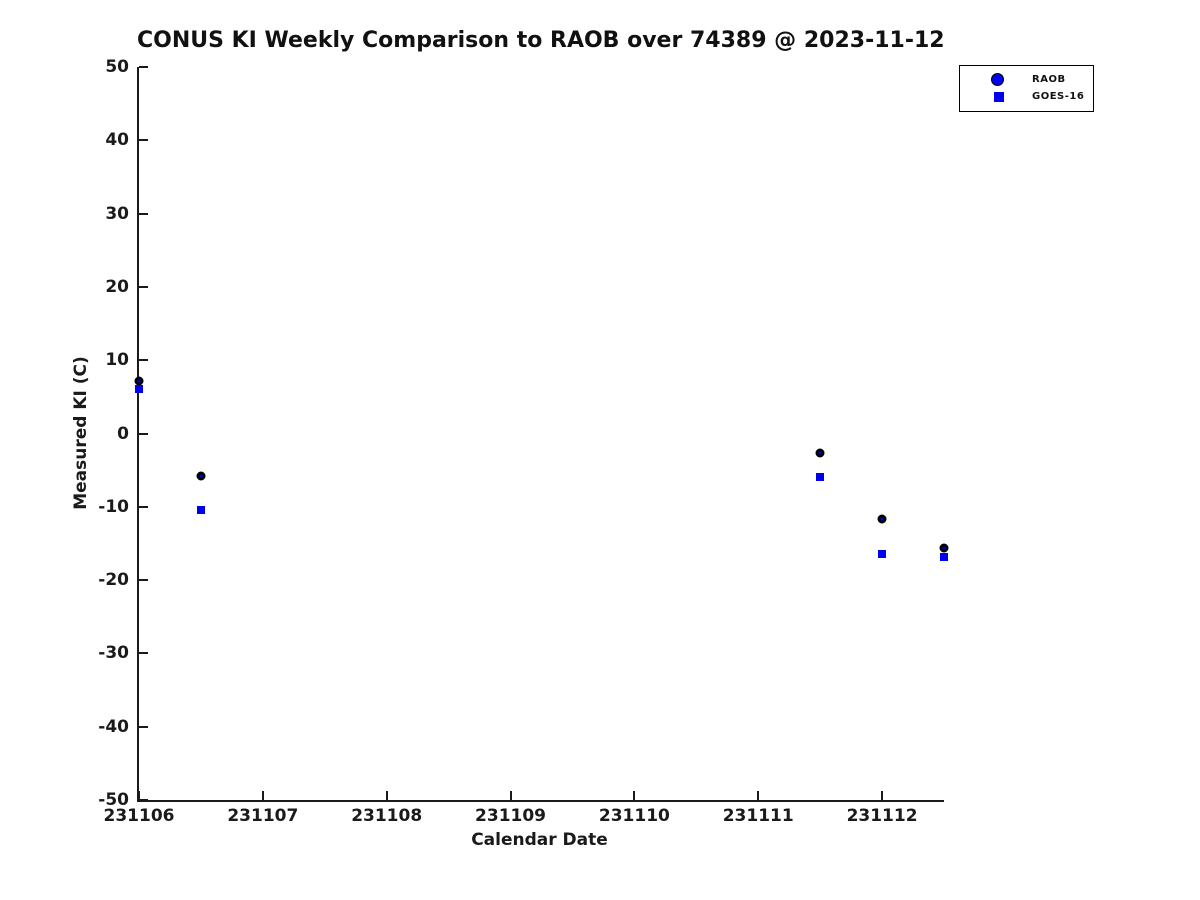  What do you see at coordinates (113, 726) in the screenshot?
I see `y-tick-label: -40` at bounding box center [113, 726].